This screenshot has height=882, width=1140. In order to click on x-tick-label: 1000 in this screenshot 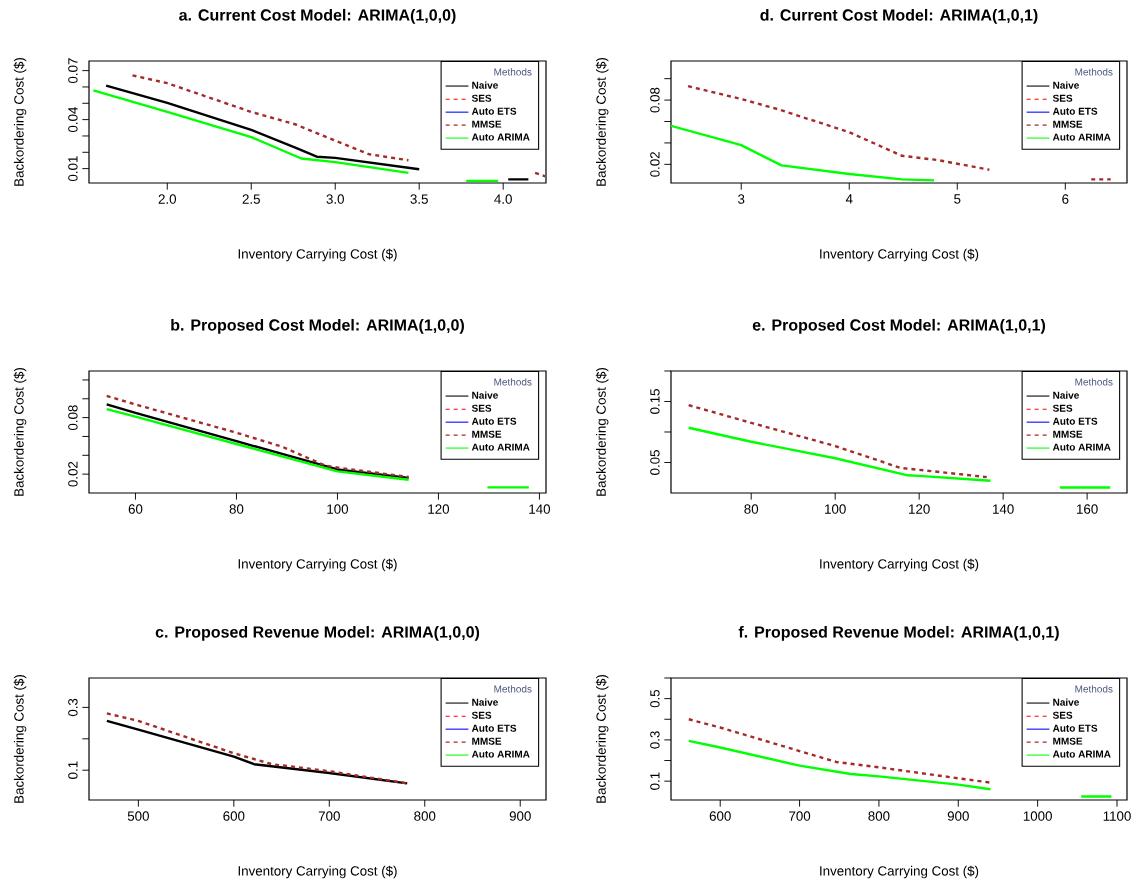, I will do `click(1037, 816)`.